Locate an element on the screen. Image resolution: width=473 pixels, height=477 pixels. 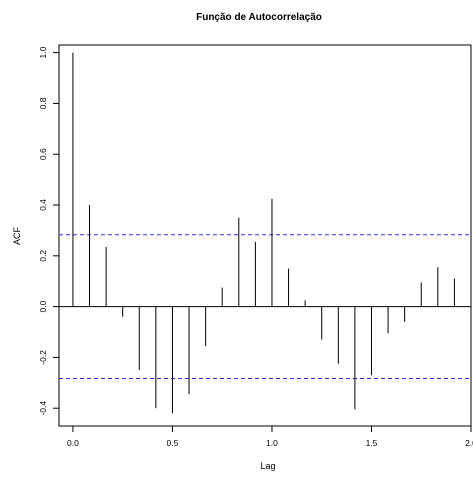
y-axis-label: ACF is located at coordinates (17, 235).